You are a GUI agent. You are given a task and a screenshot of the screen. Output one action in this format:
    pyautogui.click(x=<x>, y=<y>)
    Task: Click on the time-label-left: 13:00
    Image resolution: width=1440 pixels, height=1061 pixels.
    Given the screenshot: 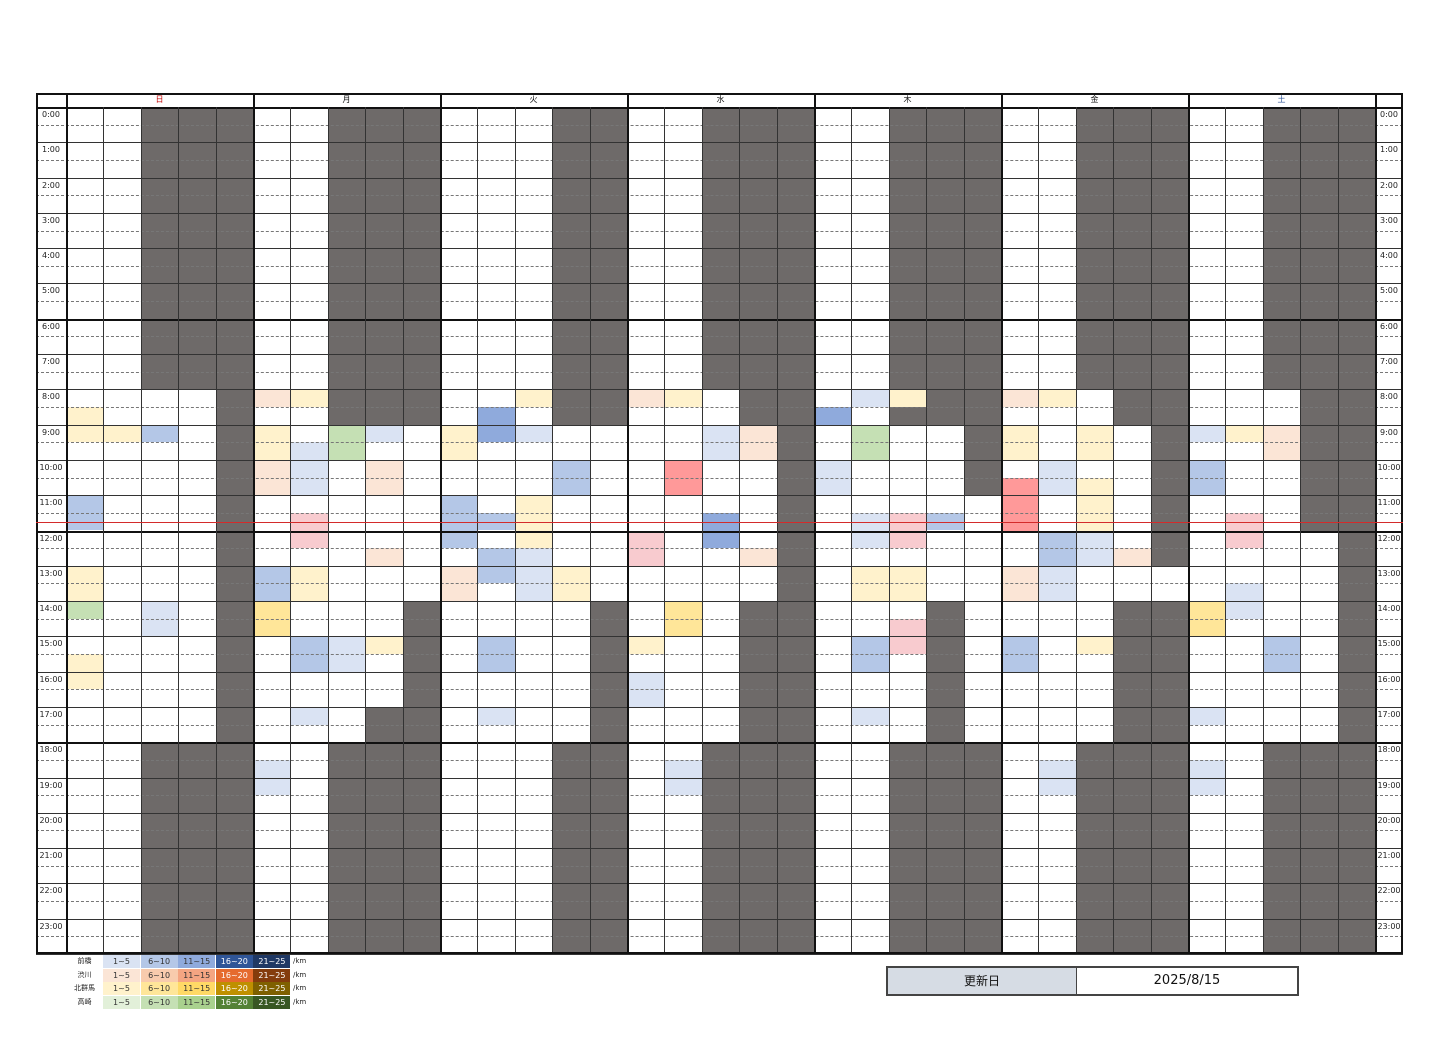 What is the action you would take?
    pyautogui.click(x=51, y=573)
    